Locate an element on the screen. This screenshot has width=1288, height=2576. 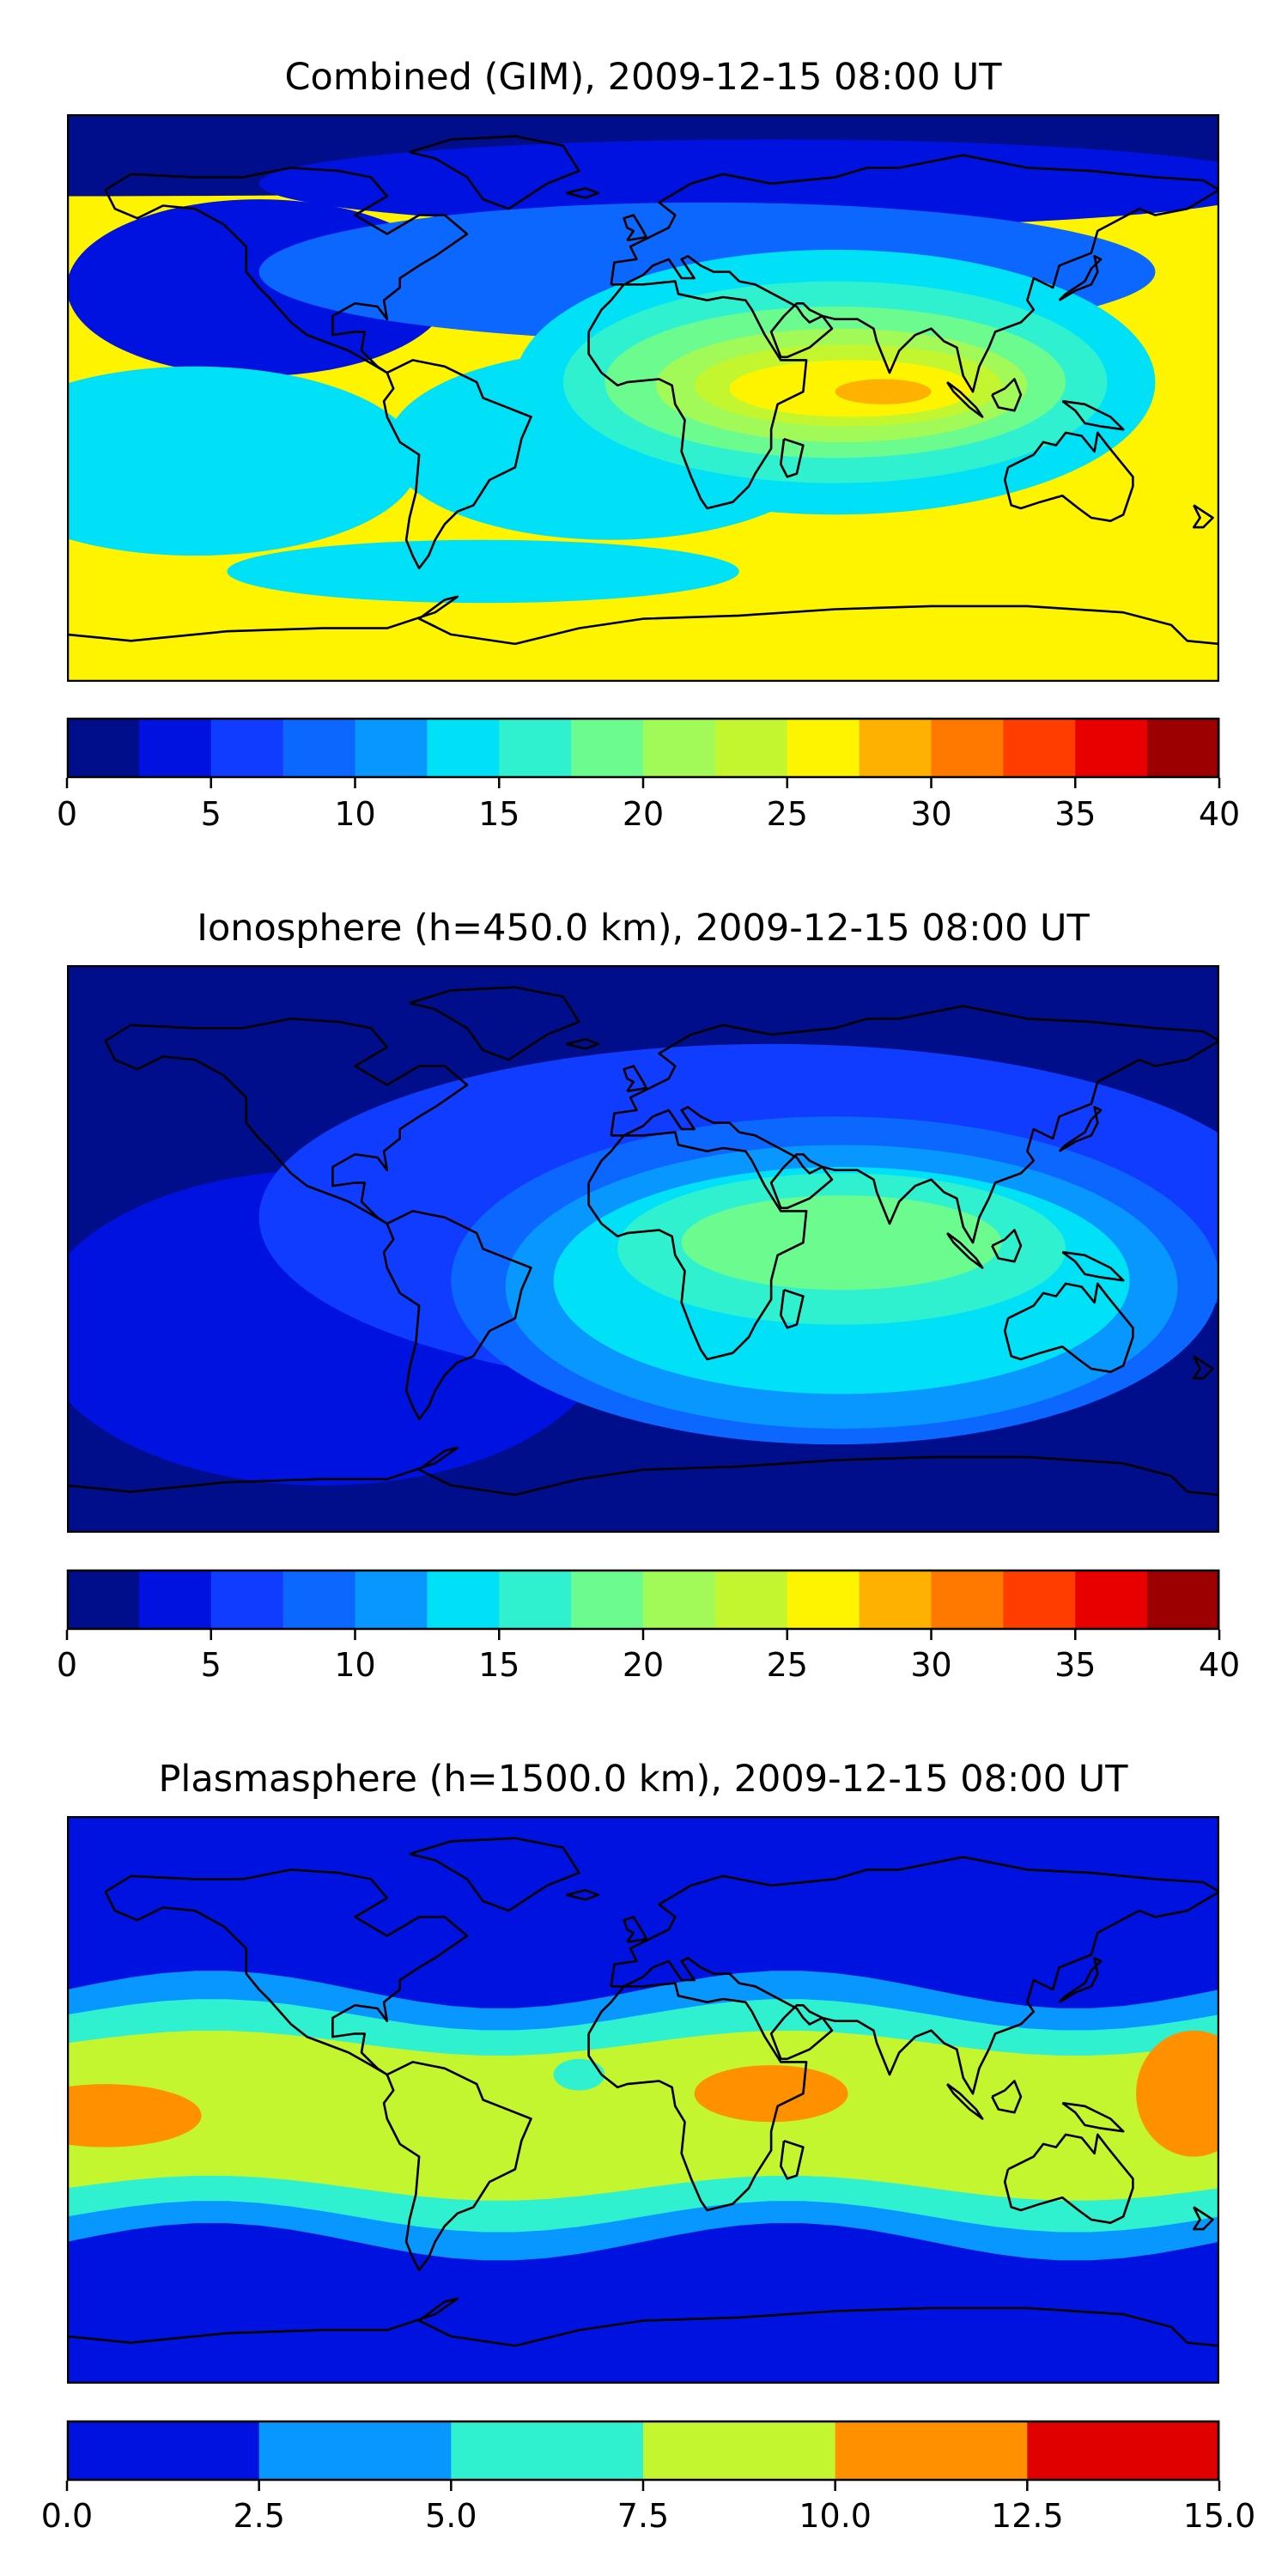
panel-2-colorbar is located at coordinates (643, 1605).